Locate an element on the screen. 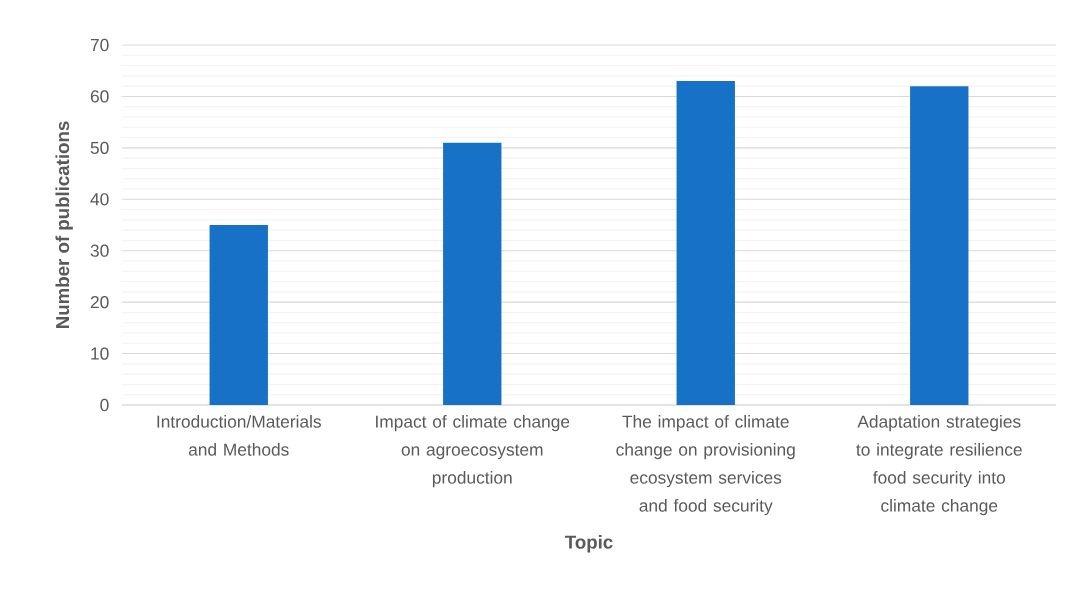 The width and height of the screenshot is (1069, 592). x-axis-title: Topic is located at coordinates (589, 544).